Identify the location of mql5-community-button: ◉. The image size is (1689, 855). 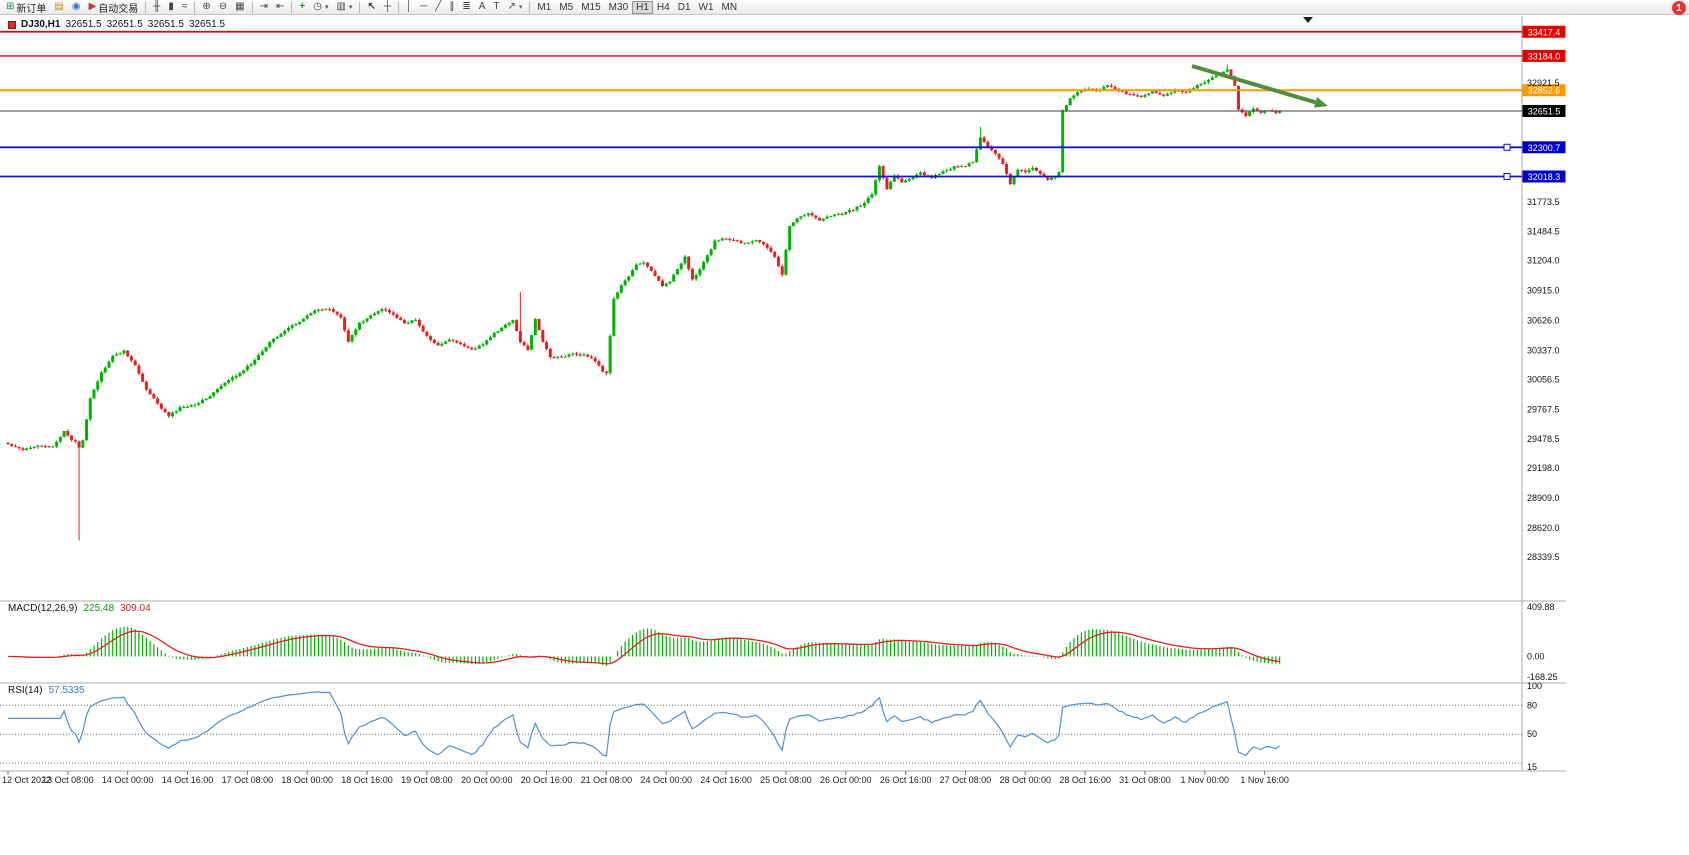
(76, 7).